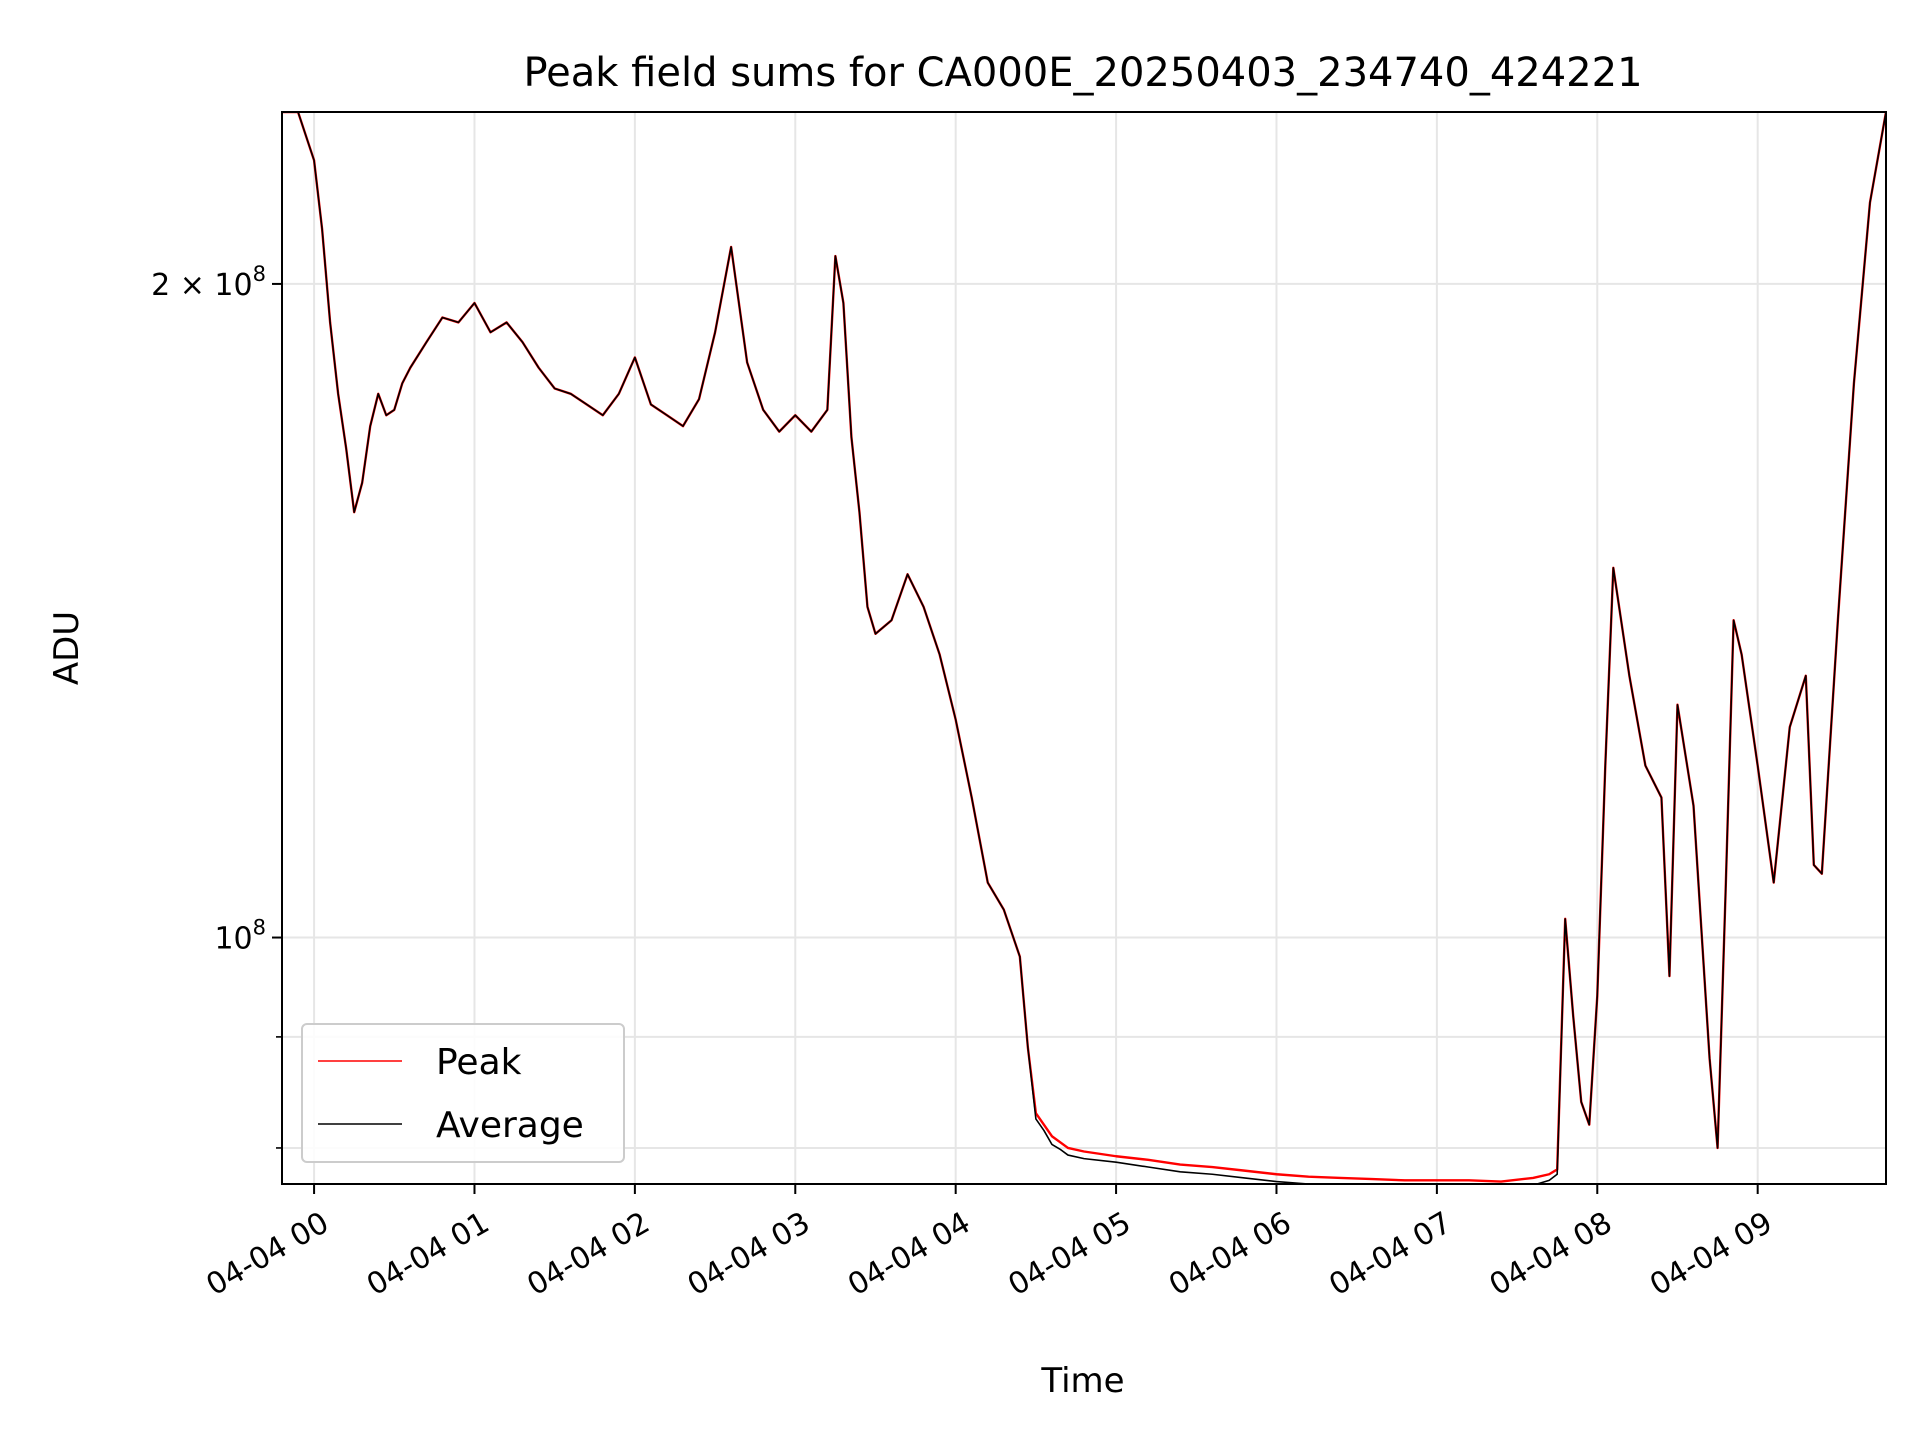  I want to click on x-axis-title: Time, so click(1082, 1381).